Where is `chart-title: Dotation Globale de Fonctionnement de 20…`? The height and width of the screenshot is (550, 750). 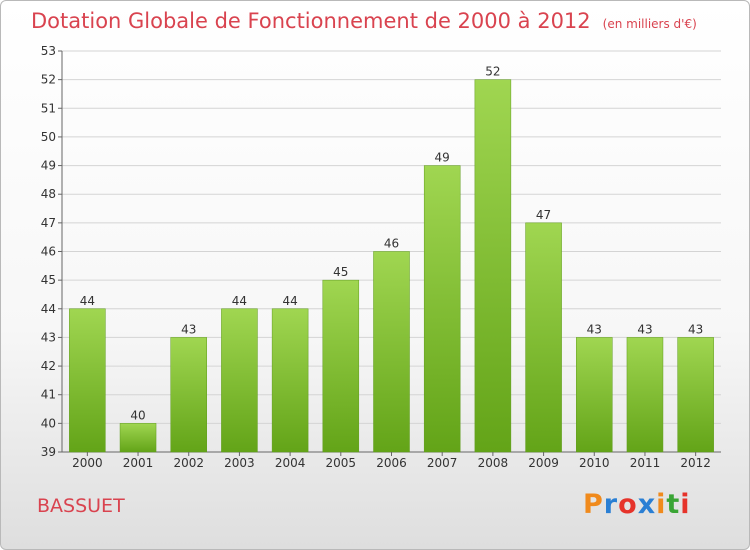 chart-title: Dotation Globale de Fonctionnement de 20… is located at coordinates (364, 21).